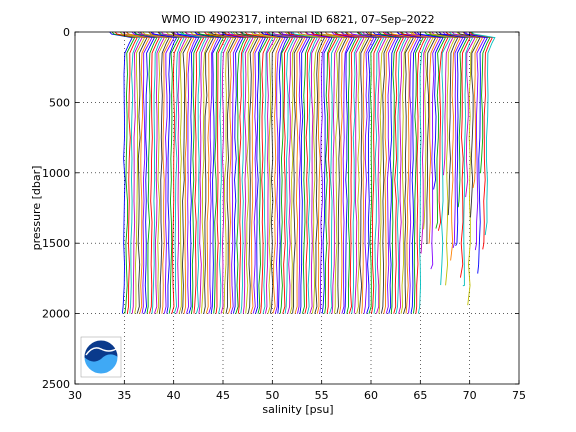 The width and height of the screenshot is (576, 432). Describe the element at coordinates (470, 395) in the screenshot. I see `x-tick-label: 70` at that location.